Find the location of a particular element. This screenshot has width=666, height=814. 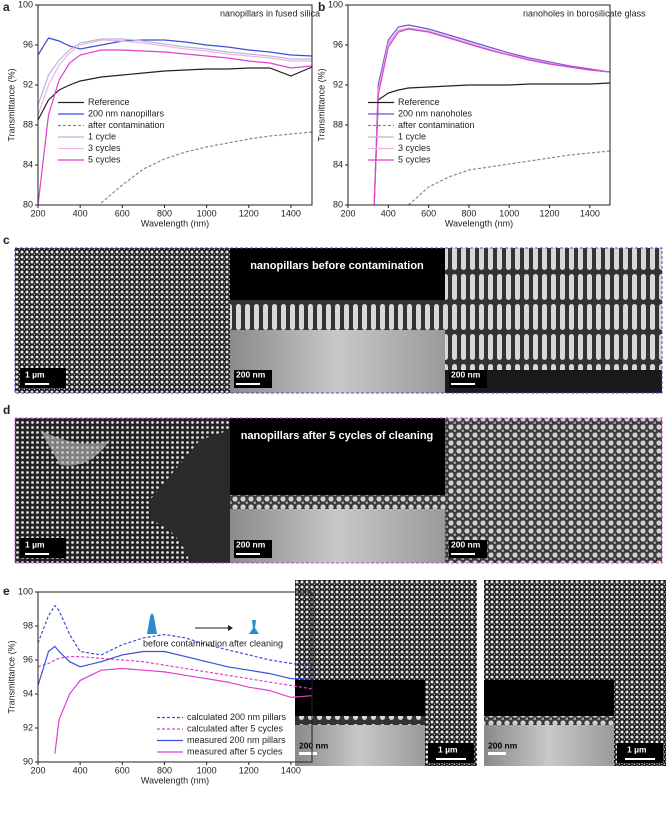

legend-label: 200 nm nanoholes is located at coordinates (435, 113).